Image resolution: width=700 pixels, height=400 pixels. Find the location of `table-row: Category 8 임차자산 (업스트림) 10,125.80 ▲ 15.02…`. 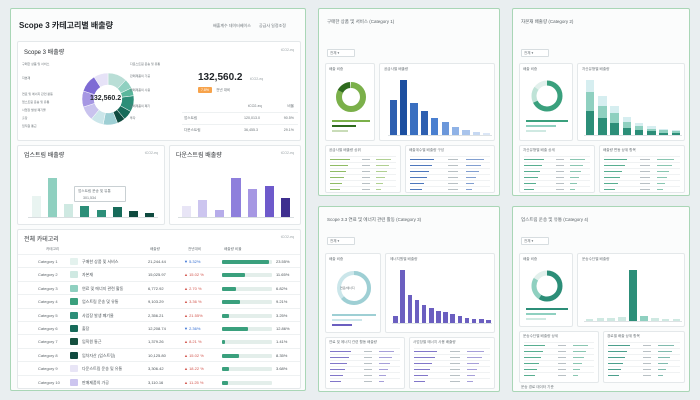

table-row: Category 8 임차자산 (업스트림) 10,125.80 ▲ 15.02… is located at coordinates (159, 354).